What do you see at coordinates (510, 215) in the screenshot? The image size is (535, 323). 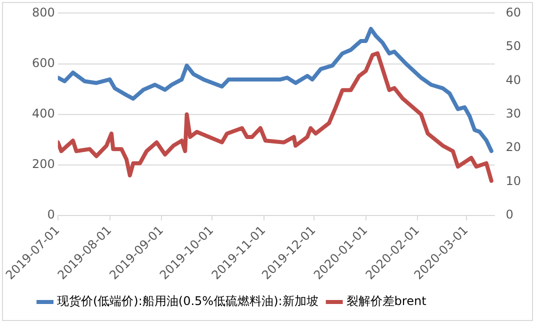 I see `y2-tick-label: 0` at bounding box center [510, 215].